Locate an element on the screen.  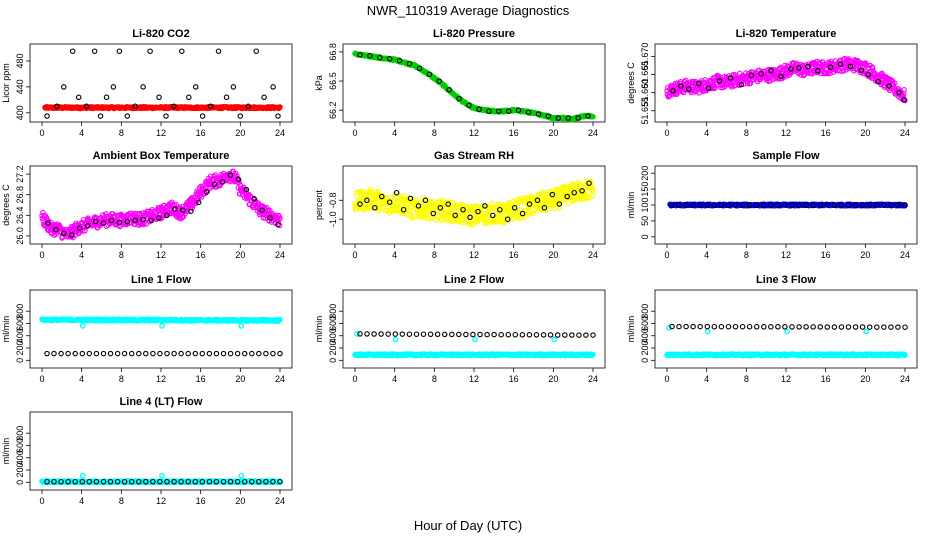
y-tick-label: 150 is located at coordinates (645, 189).